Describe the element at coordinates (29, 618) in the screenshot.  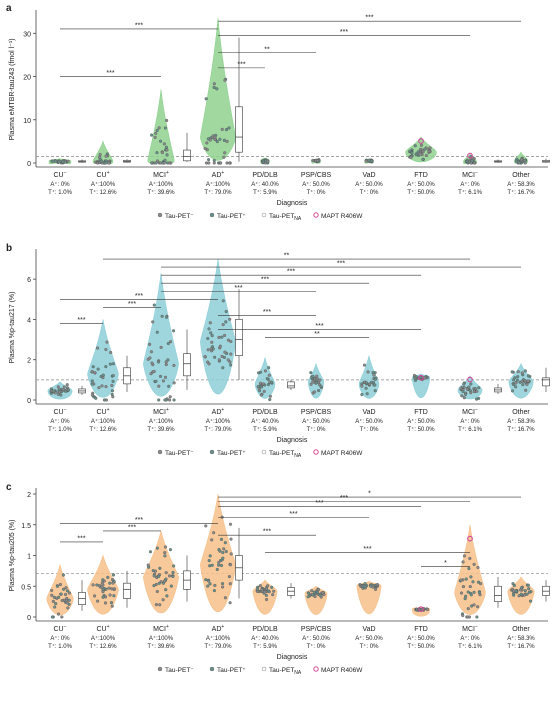
I see `y-tick-label: 0` at that location.